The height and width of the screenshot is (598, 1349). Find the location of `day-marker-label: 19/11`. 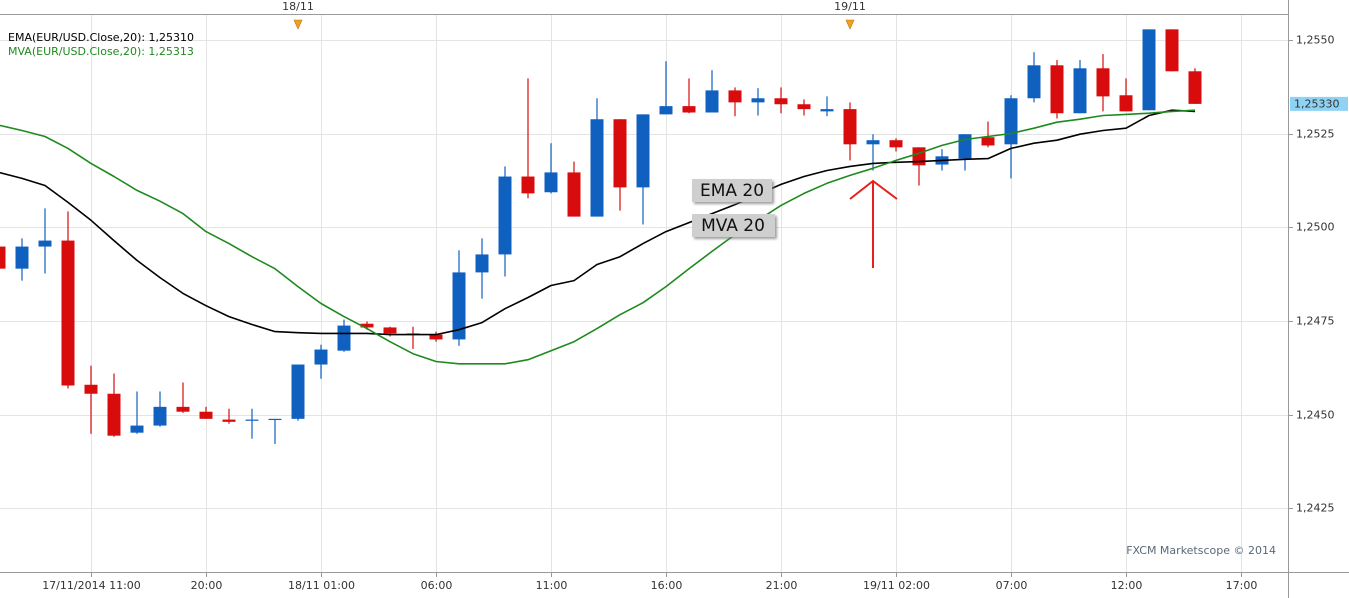

day-marker-label: 19/11 is located at coordinates (850, 6).